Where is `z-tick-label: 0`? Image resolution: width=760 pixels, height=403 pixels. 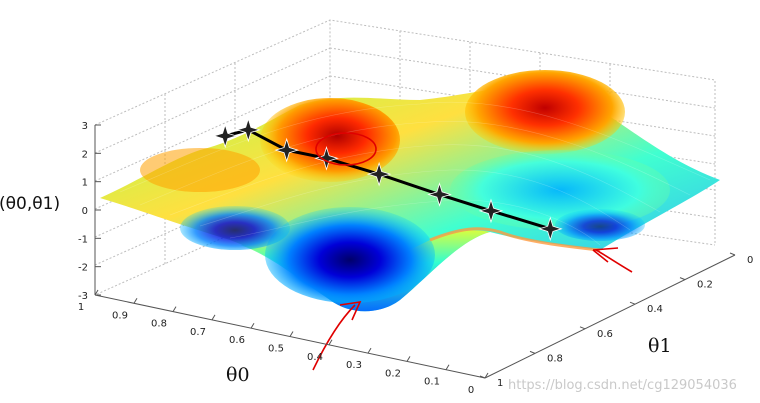 z-tick-label: 0 is located at coordinates (85, 211).